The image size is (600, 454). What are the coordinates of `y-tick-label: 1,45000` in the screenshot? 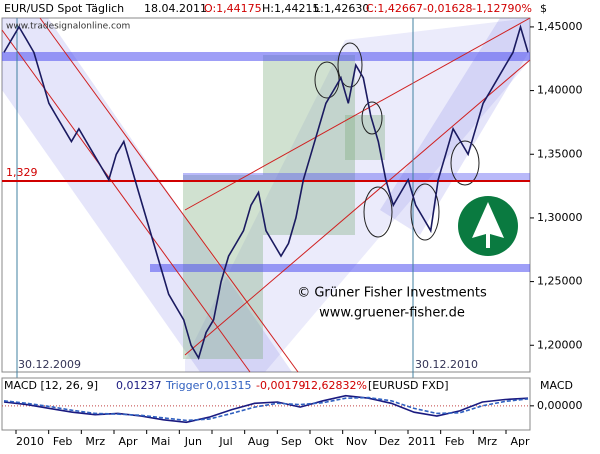 It's located at (560, 26).